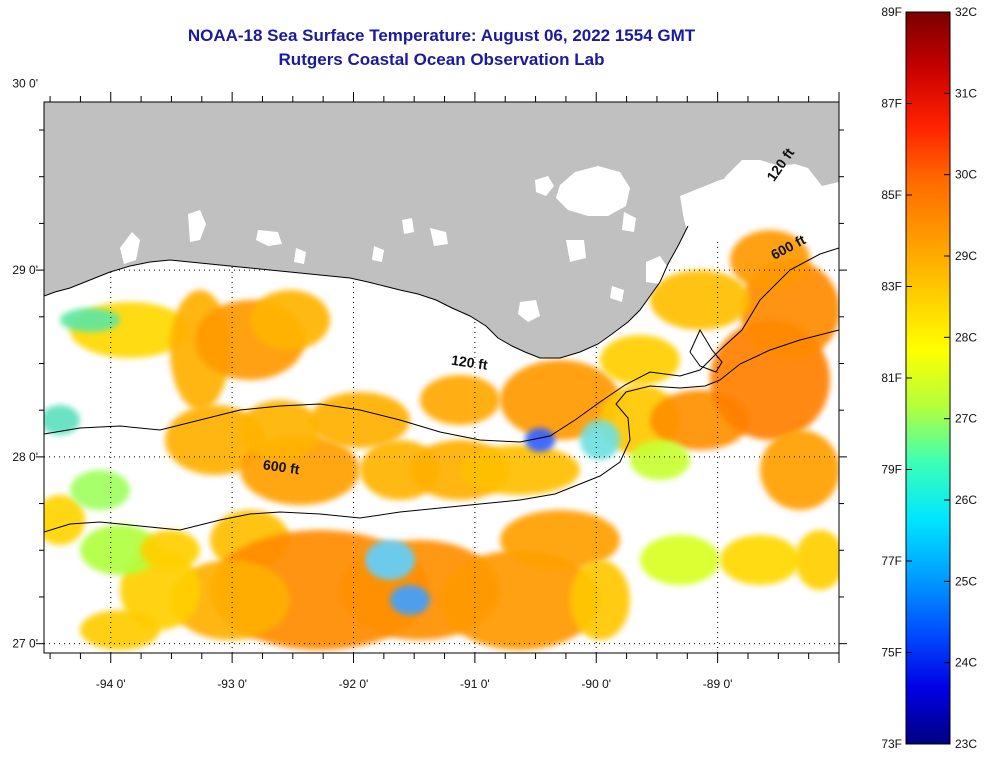 This screenshot has height=761, width=992. Describe the element at coordinates (891, 378) in the screenshot. I see `colorbar-f-label: 81F` at that location.